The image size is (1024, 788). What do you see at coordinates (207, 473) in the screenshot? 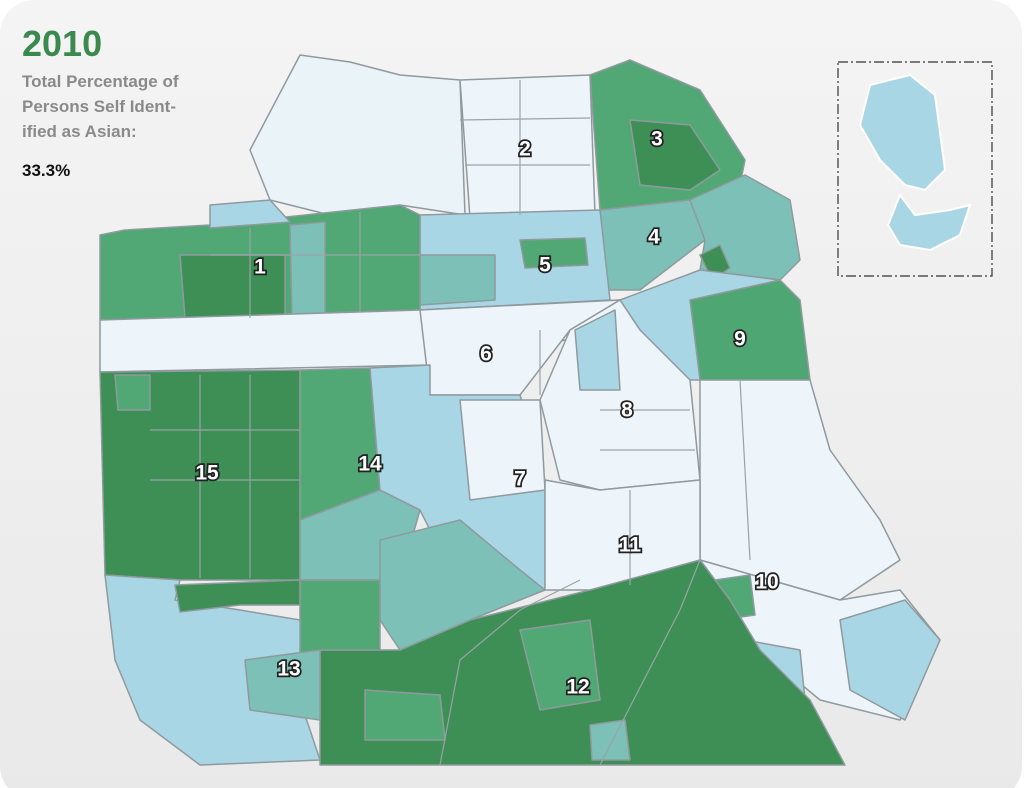
I see `district-label: 15` at bounding box center [207, 473].